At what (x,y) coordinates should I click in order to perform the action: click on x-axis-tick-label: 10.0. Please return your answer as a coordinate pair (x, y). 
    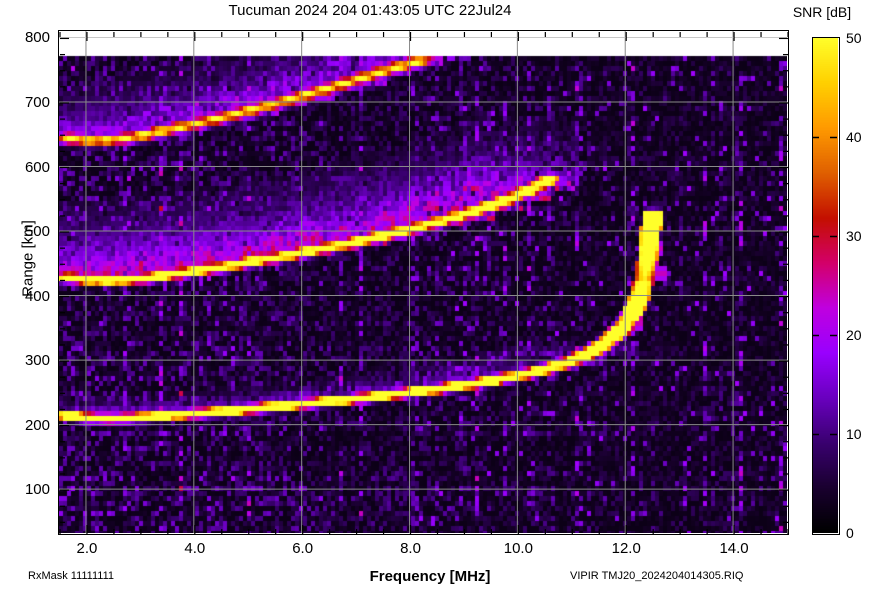
    Looking at the image, I should click on (518, 548).